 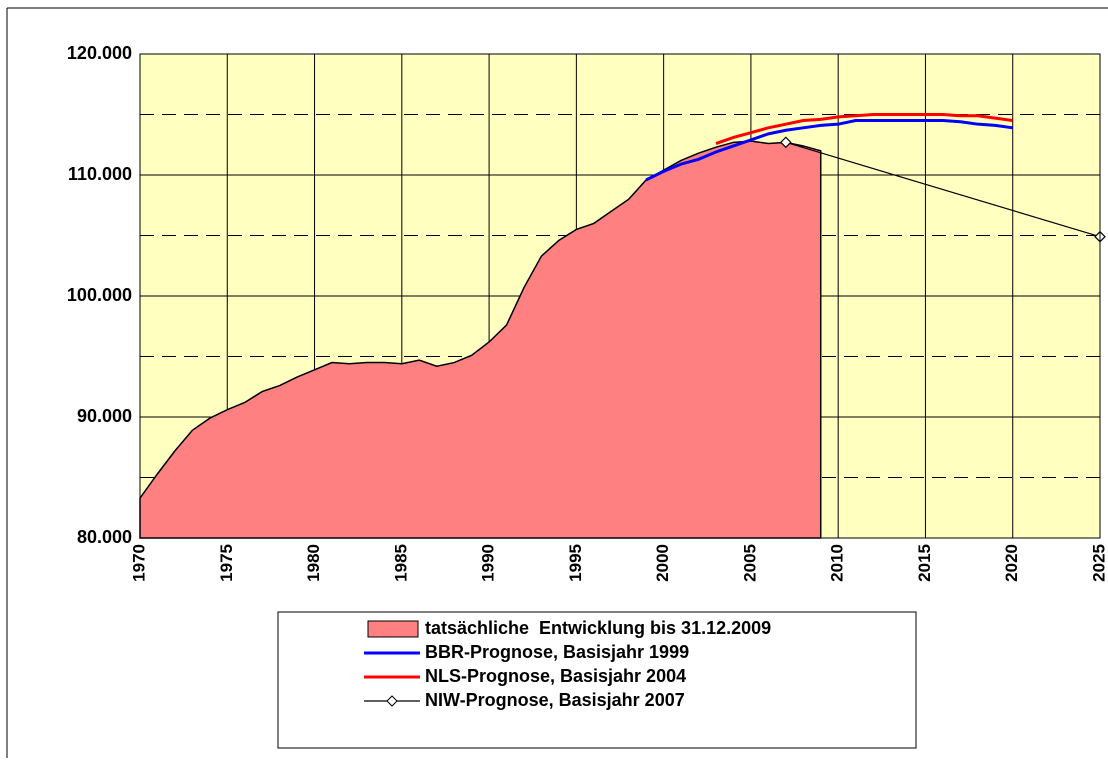 What do you see at coordinates (598, 628) in the screenshot?
I see `legend-label: tatsächliche Entwicklung bis 31.12.2009` at bounding box center [598, 628].